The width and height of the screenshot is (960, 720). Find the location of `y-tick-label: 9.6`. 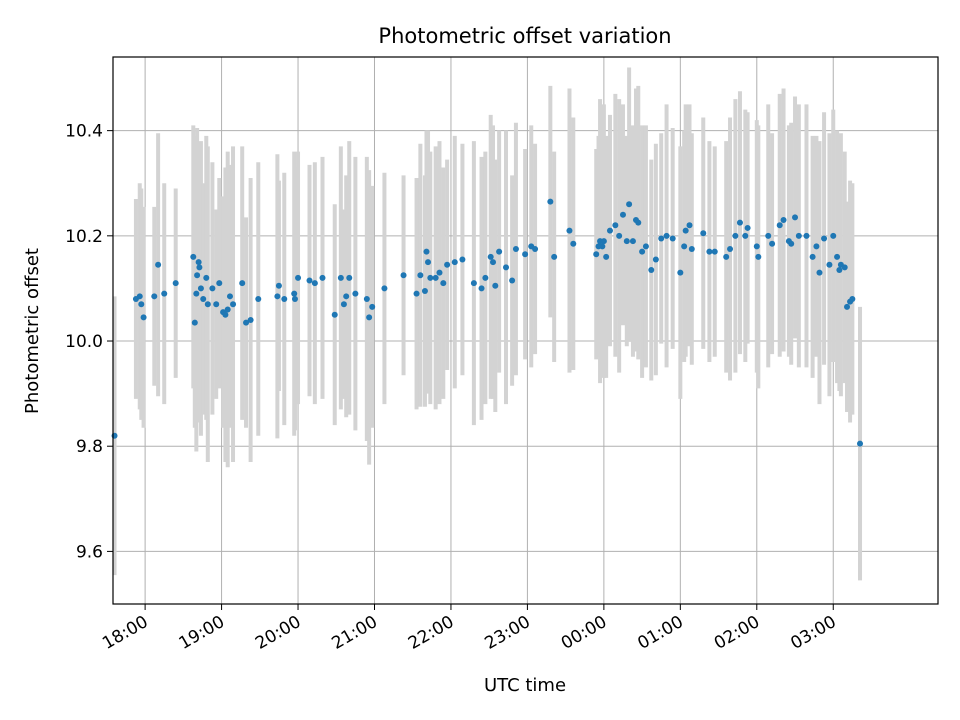

y-tick-label: 9.6 is located at coordinates (89, 552).